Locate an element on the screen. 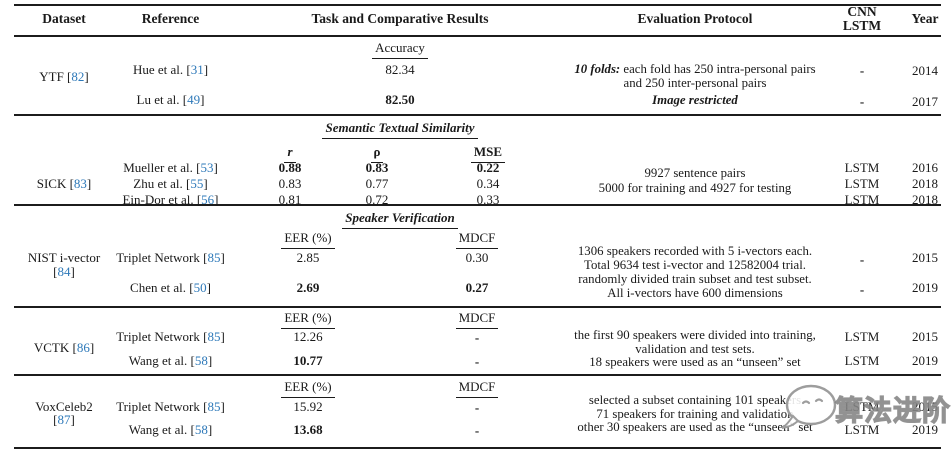 The width and height of the screenshot is (952, 453). ytf-row1-cnn-value: - is located at coordinates (862, 70).